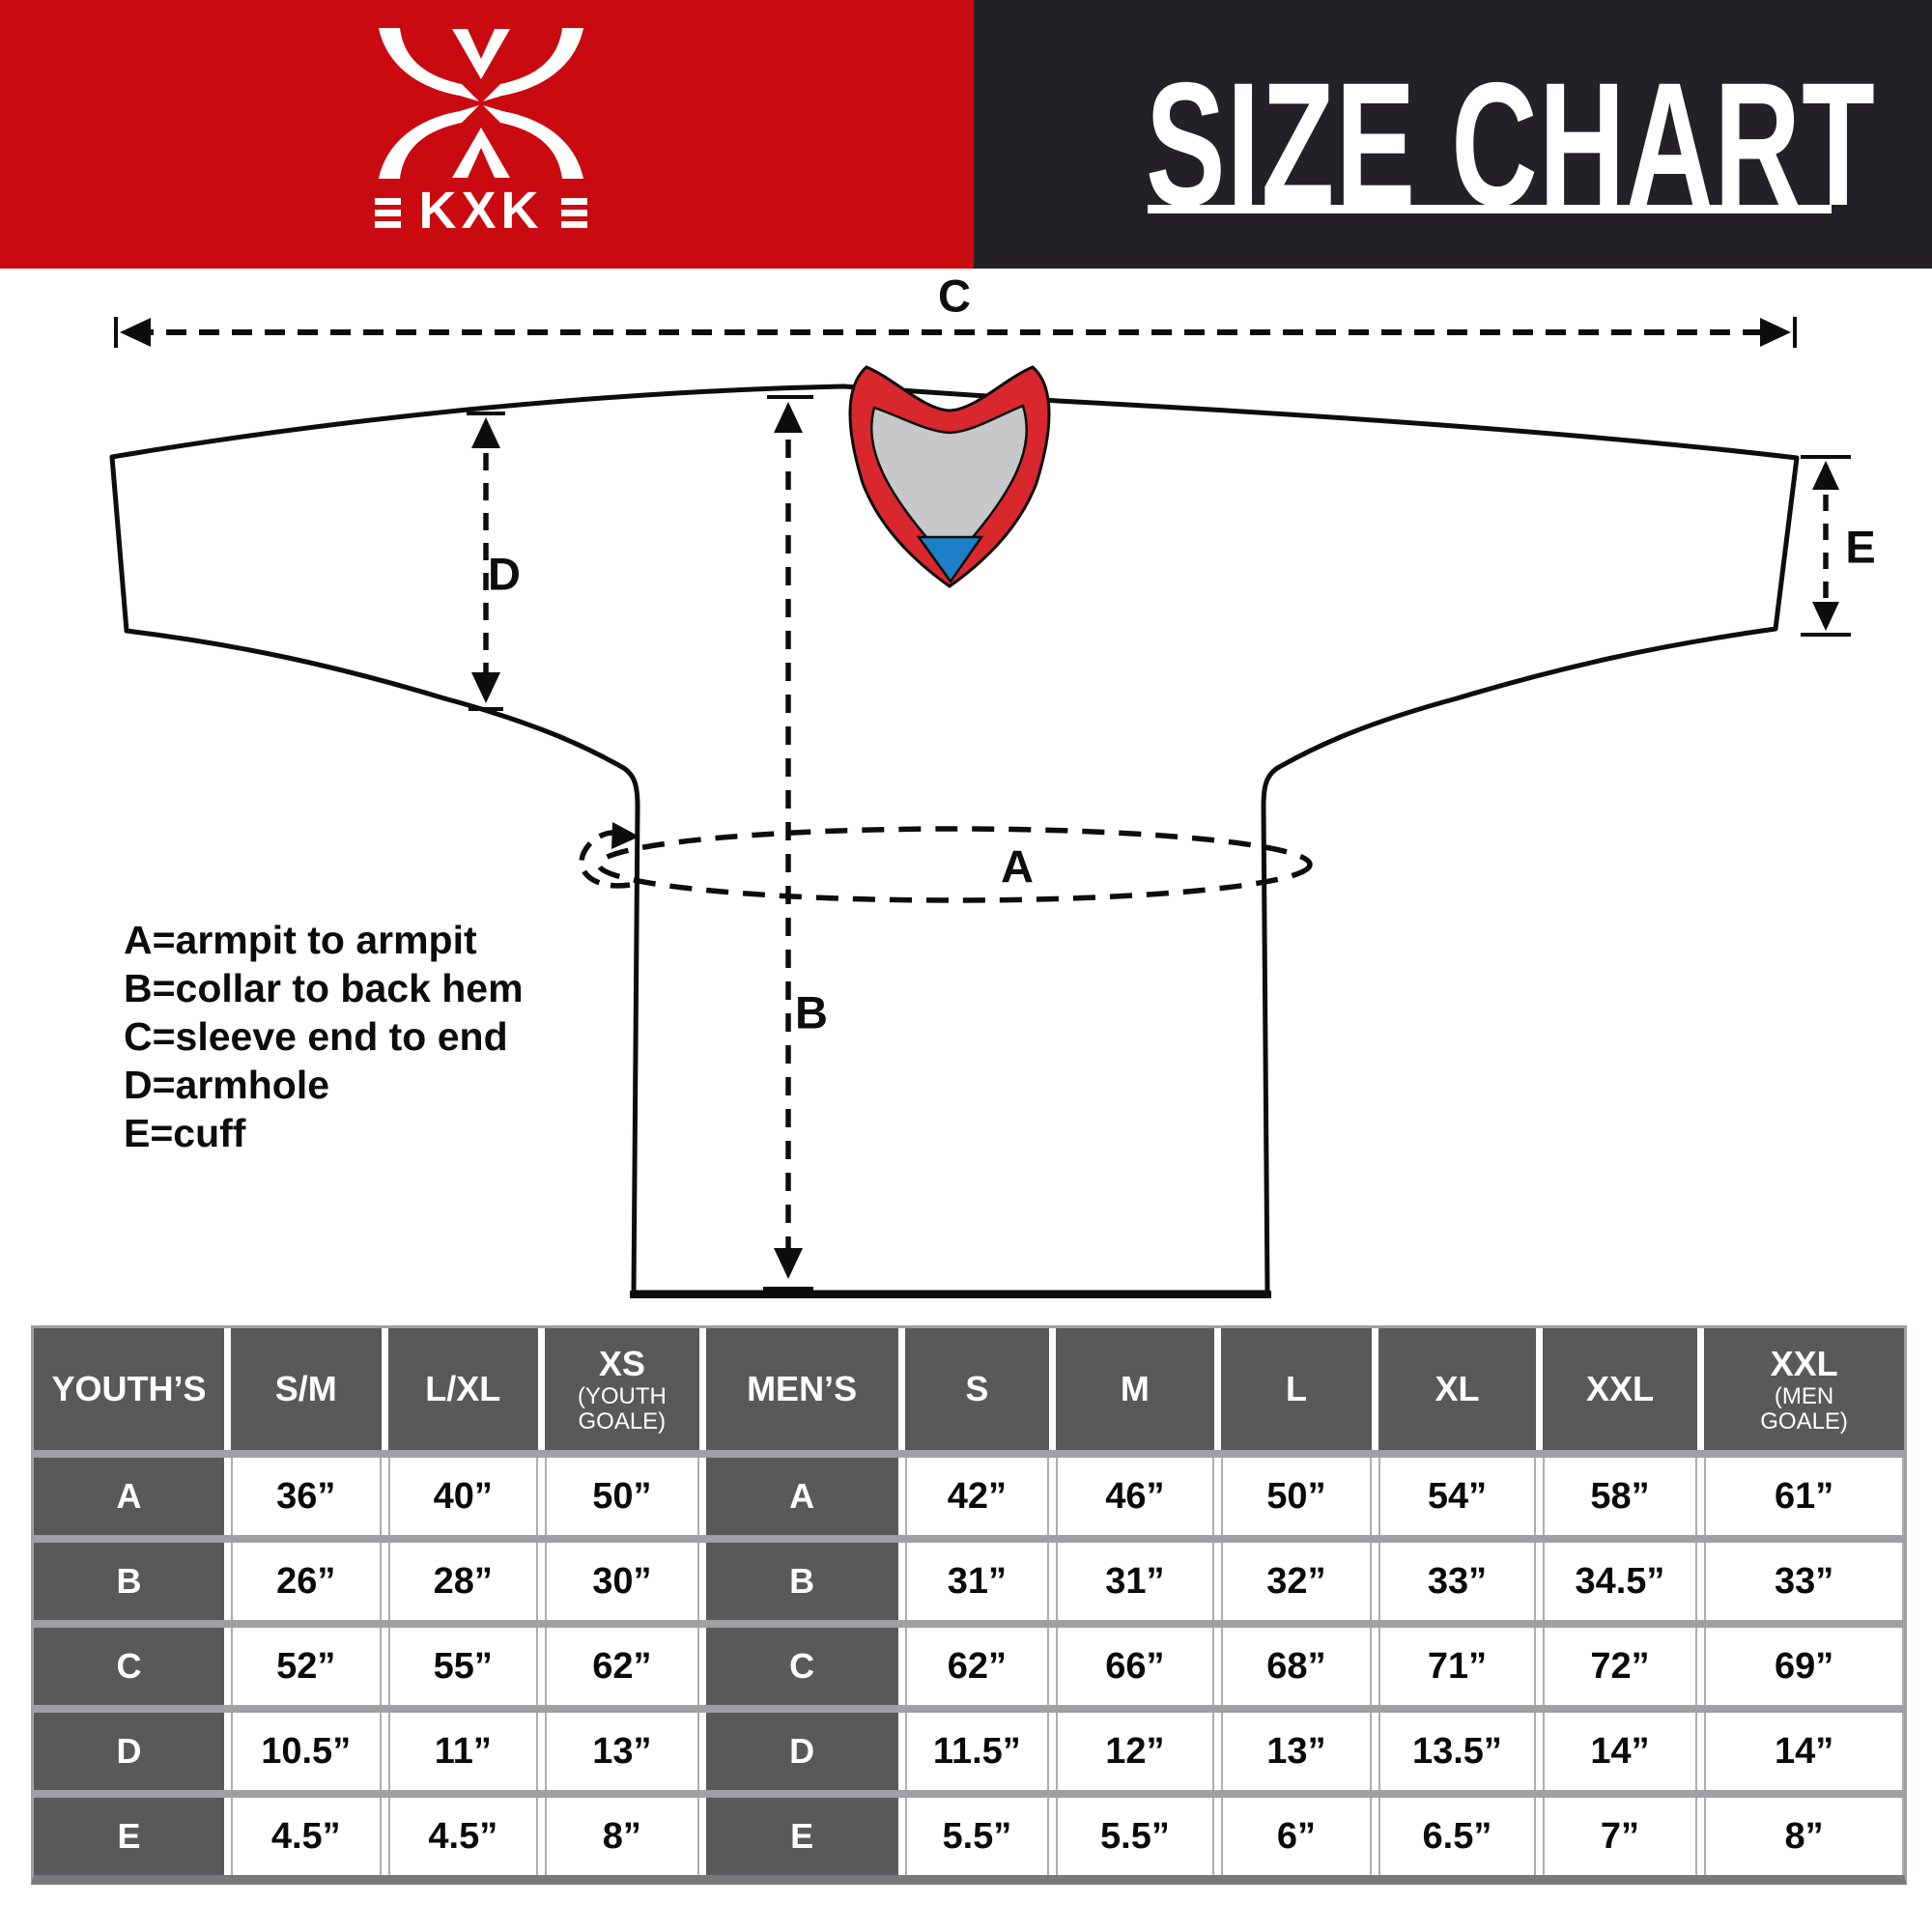 This screenshot has height=1932, width=1932. I want to click on col-header-label: XXL, so click(1804, 1363).